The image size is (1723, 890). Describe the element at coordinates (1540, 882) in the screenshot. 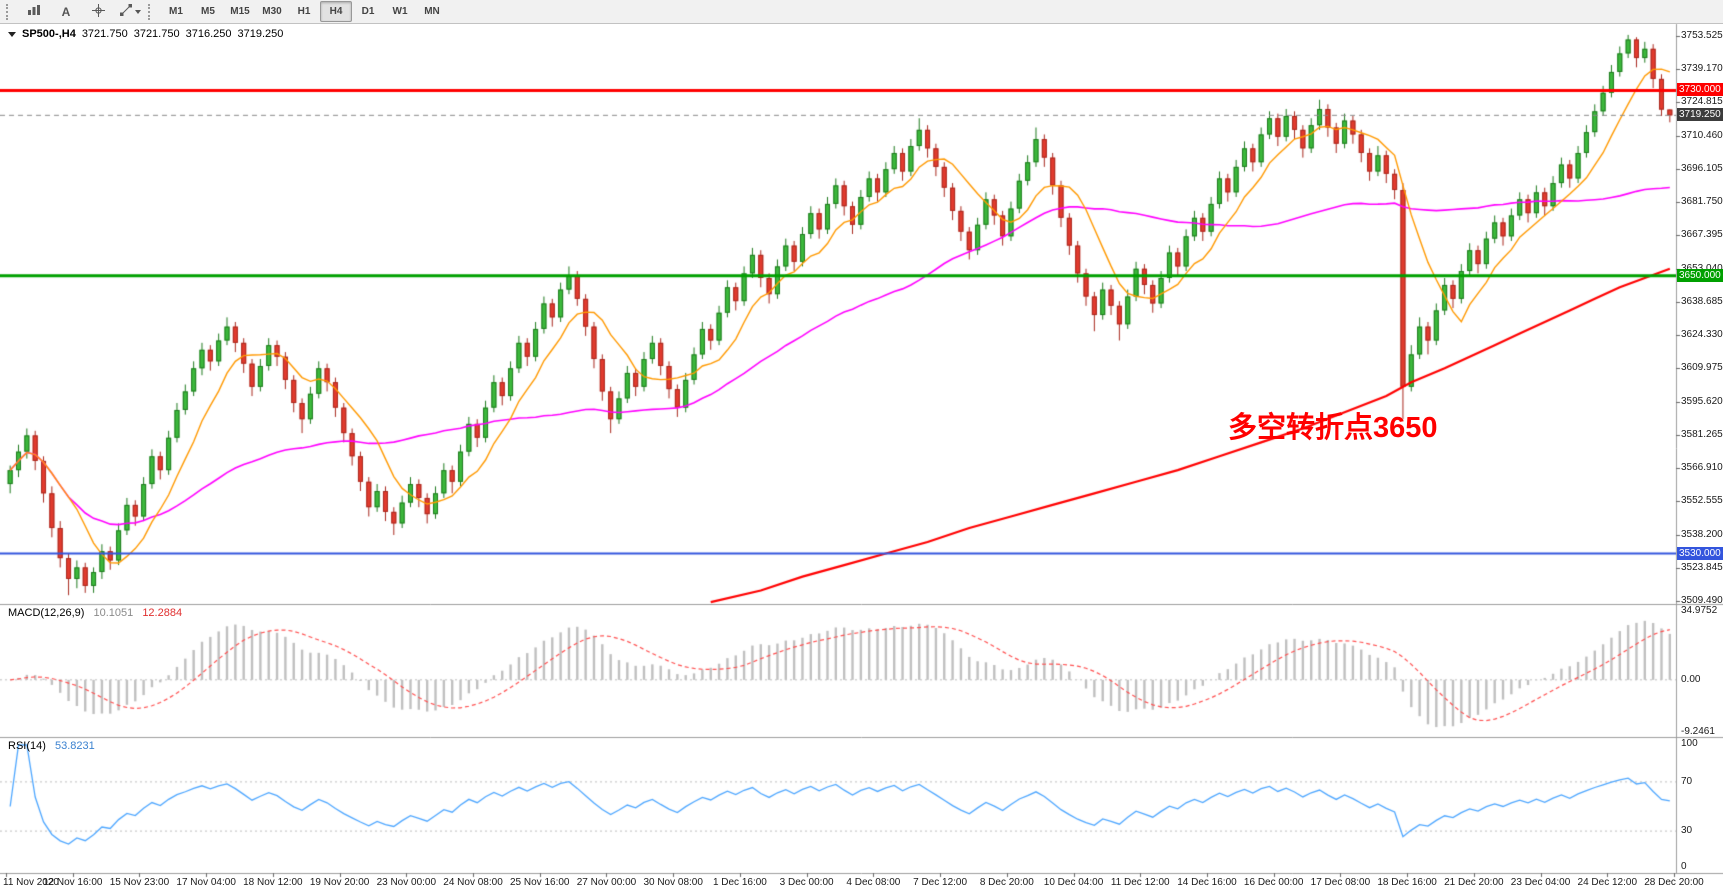

I see `time-axis-label: 23 Dec 04:00` at that location.